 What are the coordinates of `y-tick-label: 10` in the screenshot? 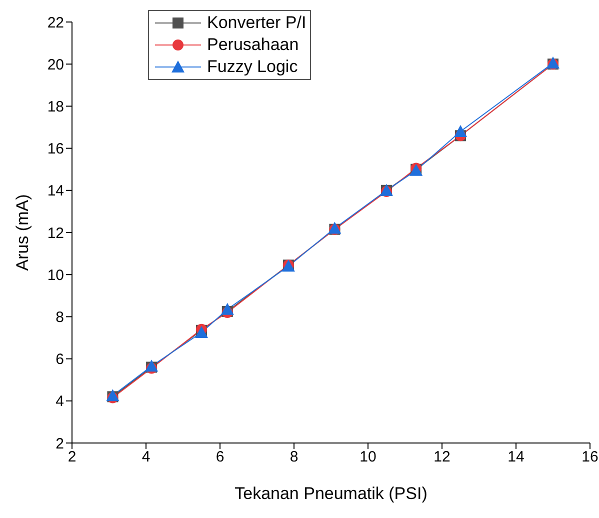 It's located at (55, 275).